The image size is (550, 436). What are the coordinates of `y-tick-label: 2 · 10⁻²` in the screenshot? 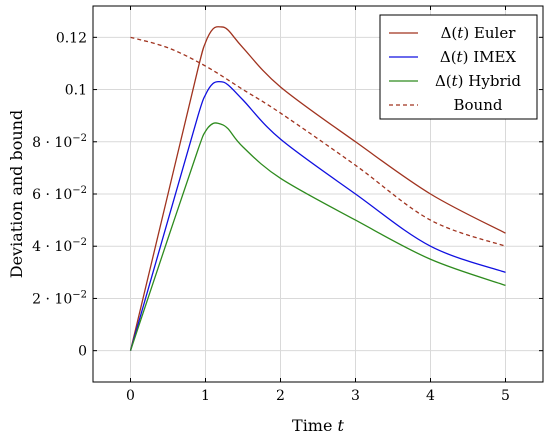 It's located at (59, 298).